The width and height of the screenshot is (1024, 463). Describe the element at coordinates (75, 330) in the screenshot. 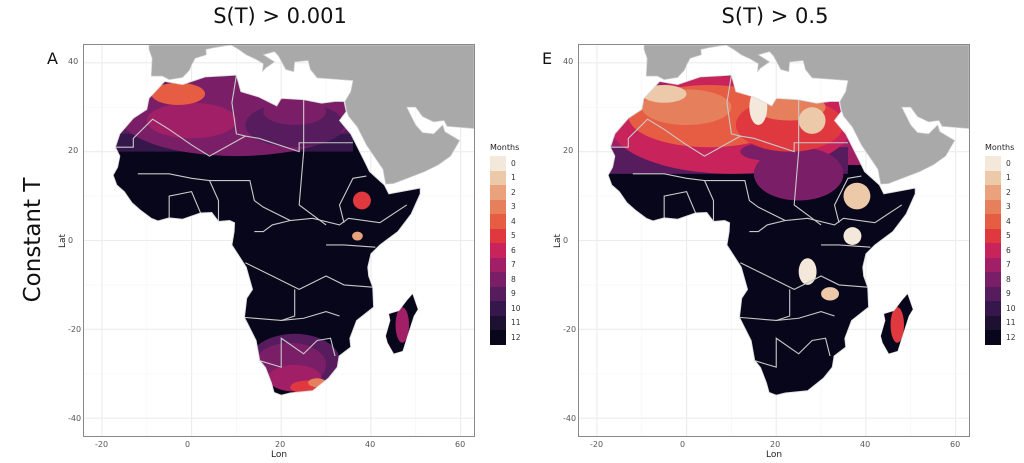

I see `y-tick-label: -20` at that location.